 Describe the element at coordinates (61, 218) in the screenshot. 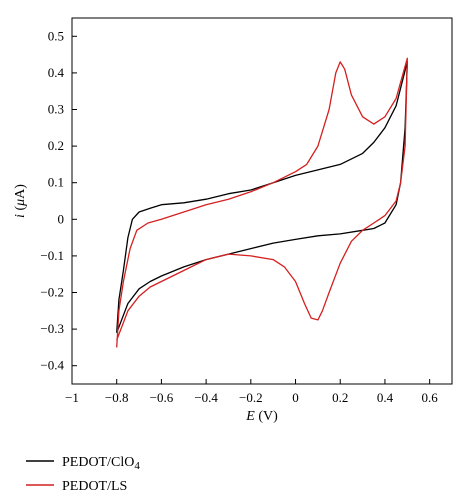

I see `y-tick-label: 0` at that location.